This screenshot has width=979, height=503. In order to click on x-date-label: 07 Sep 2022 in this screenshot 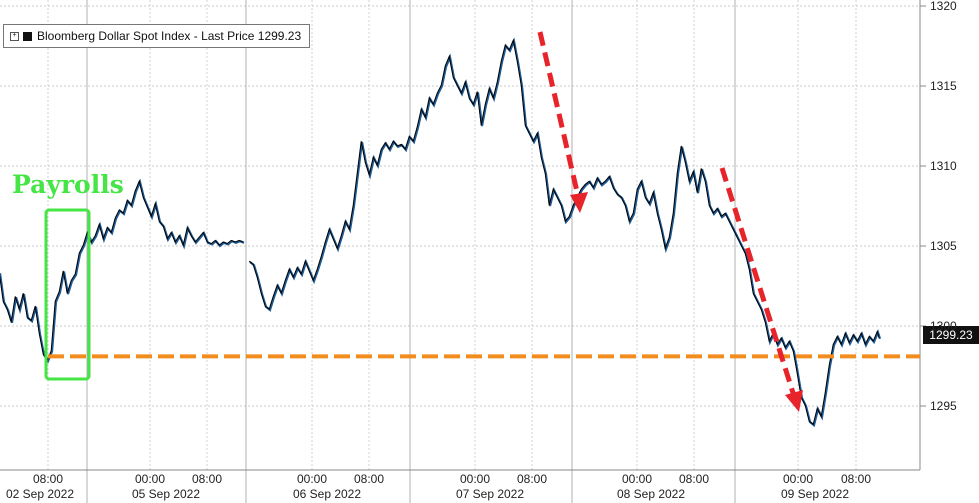, I will do `click(490, 494)`.